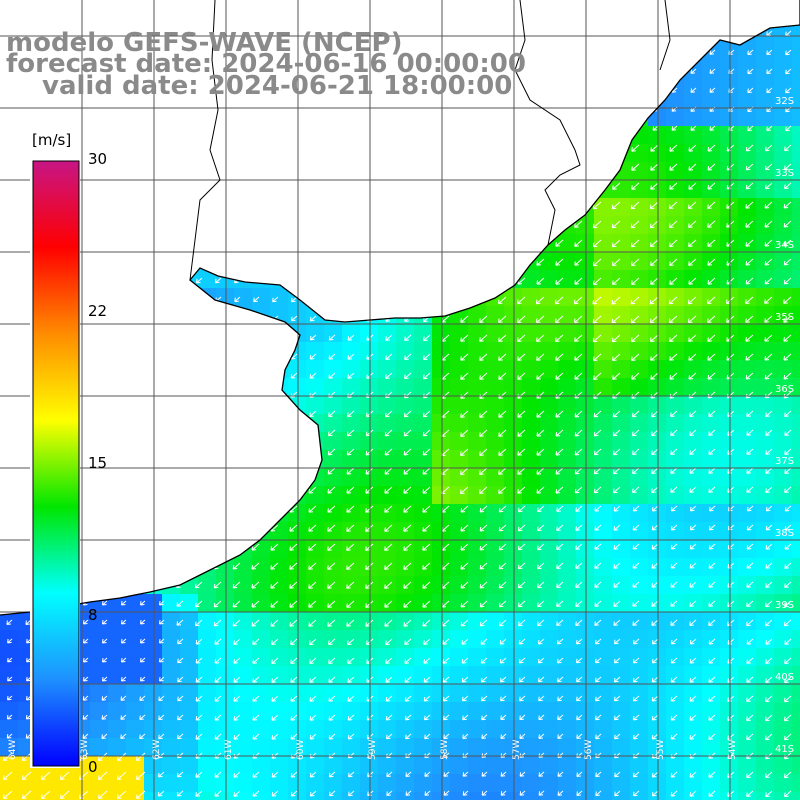 The image size is (800, 800). What do you see at coordinates (784, 245) in the screenshot?
I see `lat-label: 34S` at bounding box center [784, 245].